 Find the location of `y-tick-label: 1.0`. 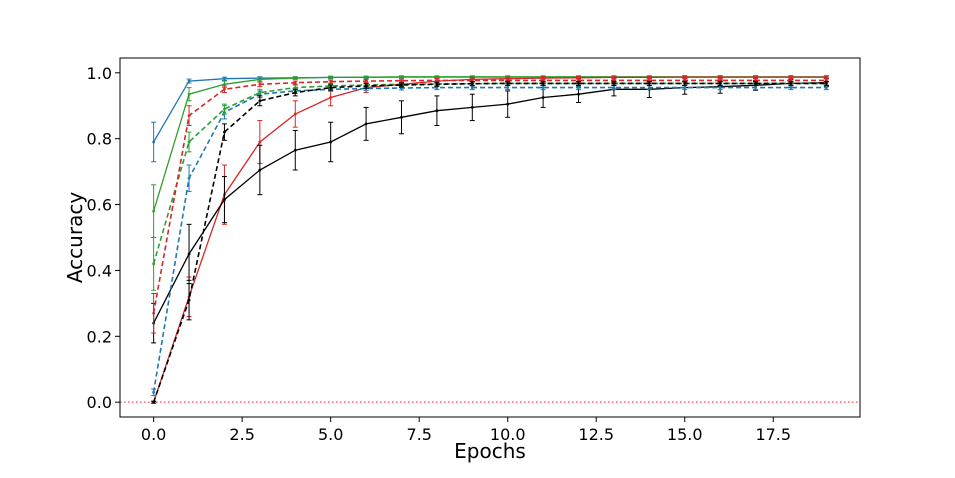

y-tick-label: 1.0 is located at coordinates (99, 73).